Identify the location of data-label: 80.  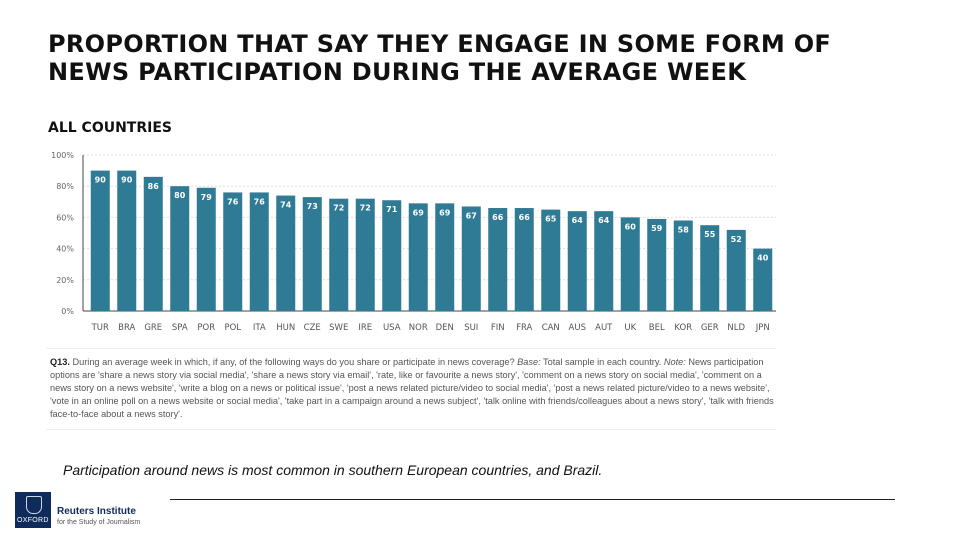
(180, 195).